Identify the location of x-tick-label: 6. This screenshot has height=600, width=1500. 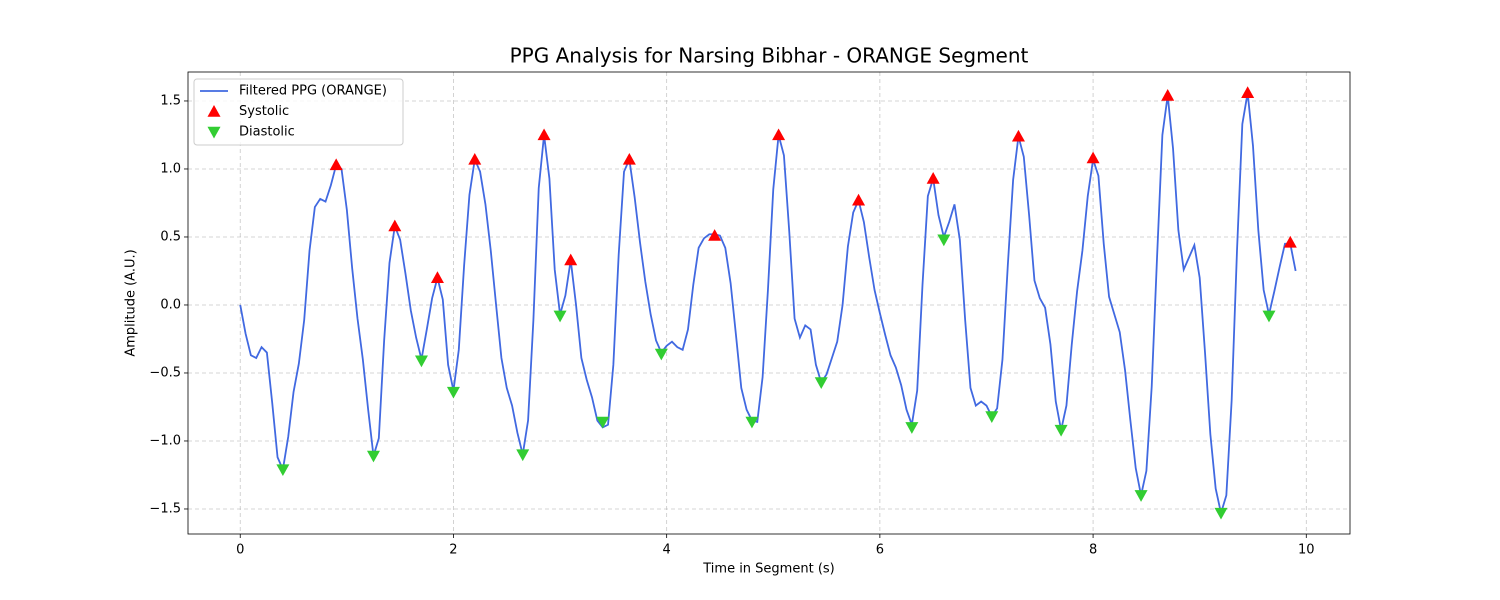
(880, 550).